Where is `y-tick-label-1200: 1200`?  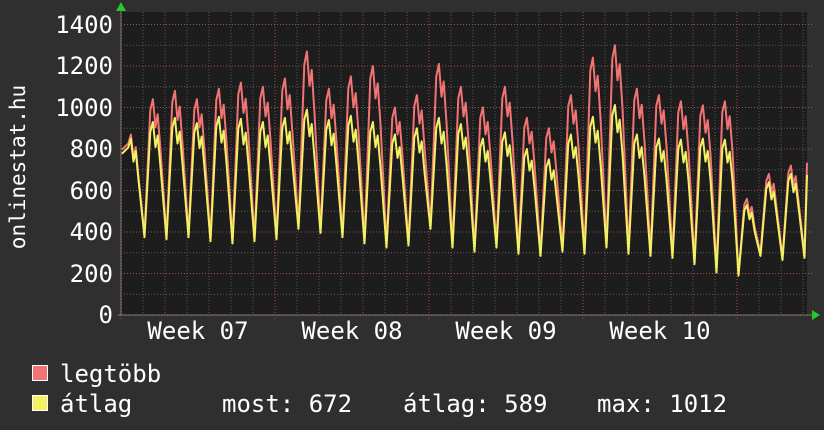 y-tick-label-1200: 1200 is located at coordinates (84, 66).